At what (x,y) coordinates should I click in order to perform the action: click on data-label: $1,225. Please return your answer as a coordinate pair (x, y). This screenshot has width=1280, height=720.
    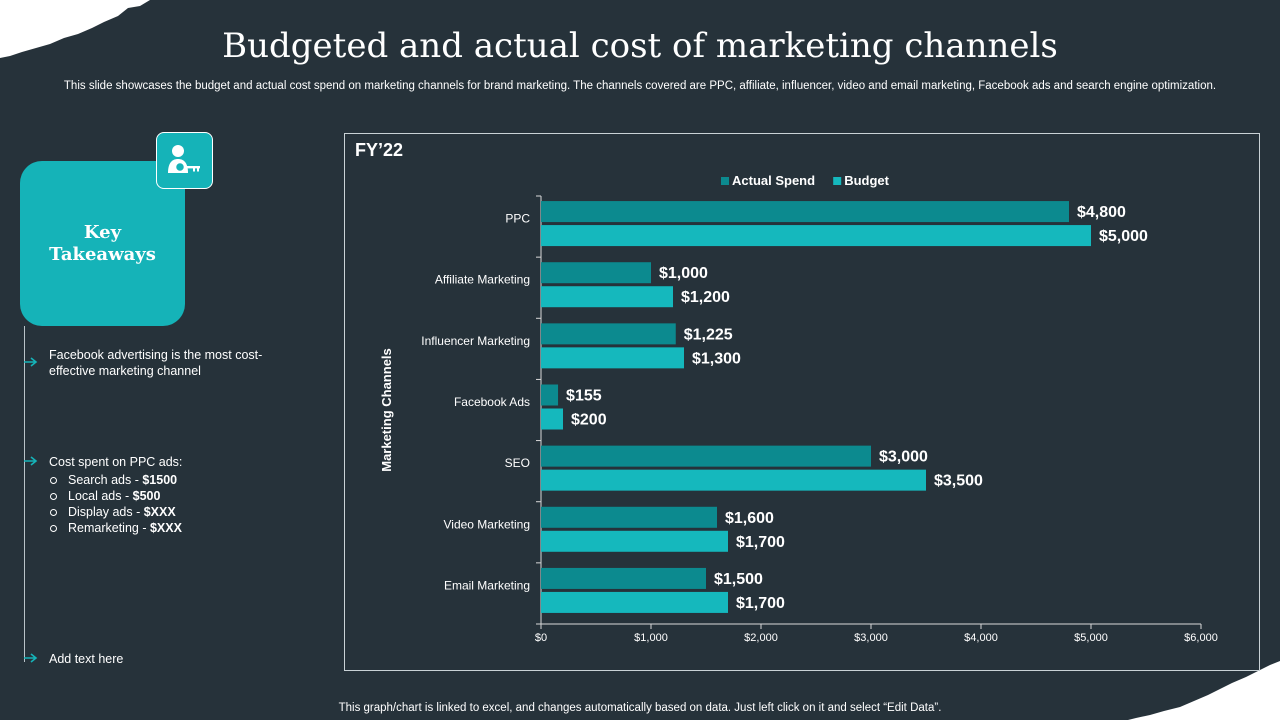
    Looking at the image, I should click on (708, 334).